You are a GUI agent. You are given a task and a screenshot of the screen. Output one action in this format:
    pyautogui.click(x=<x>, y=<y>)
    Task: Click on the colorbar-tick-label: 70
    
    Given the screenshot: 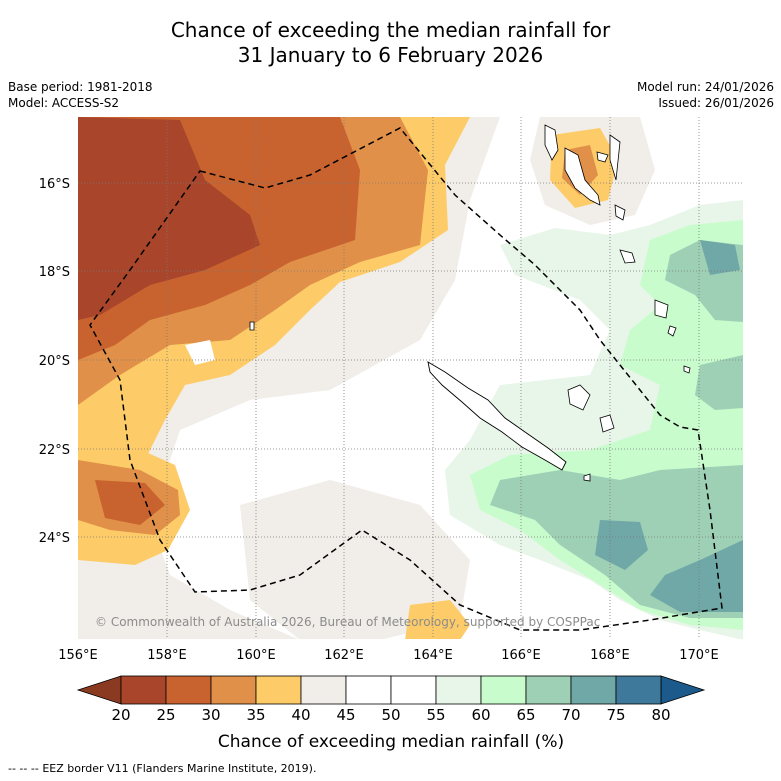 What is the action you would take?
    pyautogui.click(x=570, y=715)
    